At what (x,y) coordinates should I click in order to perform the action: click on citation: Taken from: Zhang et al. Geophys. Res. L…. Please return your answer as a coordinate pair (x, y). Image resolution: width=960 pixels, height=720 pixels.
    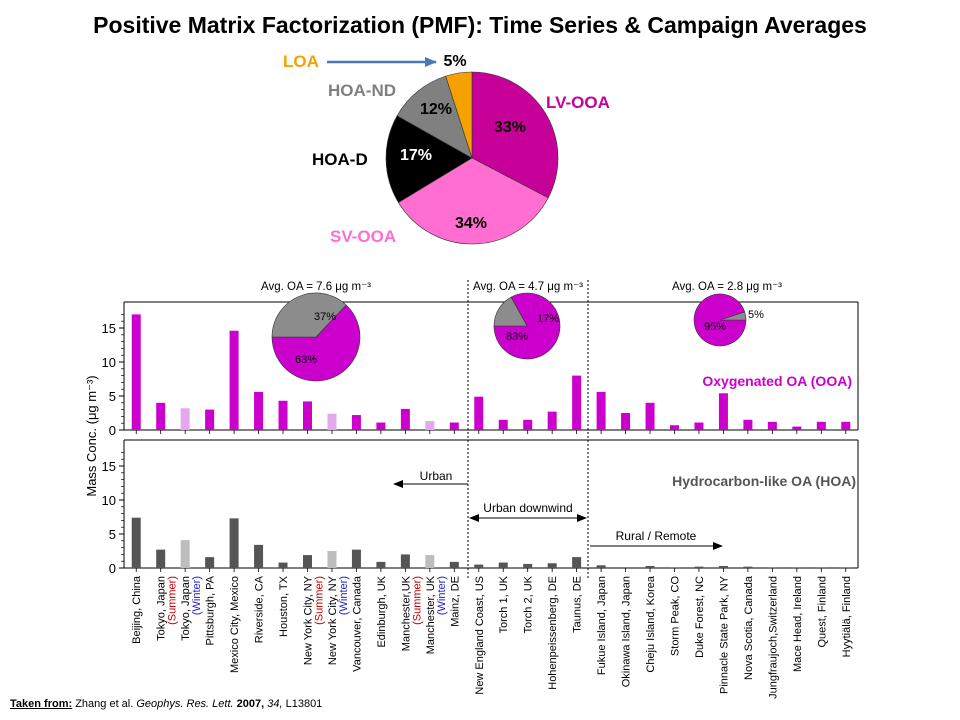
    Looking at the image, I should click on (166, 704).